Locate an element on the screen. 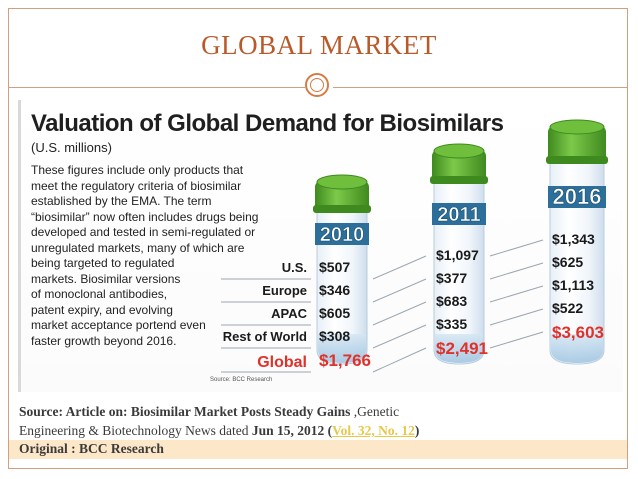 This screenshot has height=479, width=638. description-line: being targeted to regulated is located at coordinates (103, 263).